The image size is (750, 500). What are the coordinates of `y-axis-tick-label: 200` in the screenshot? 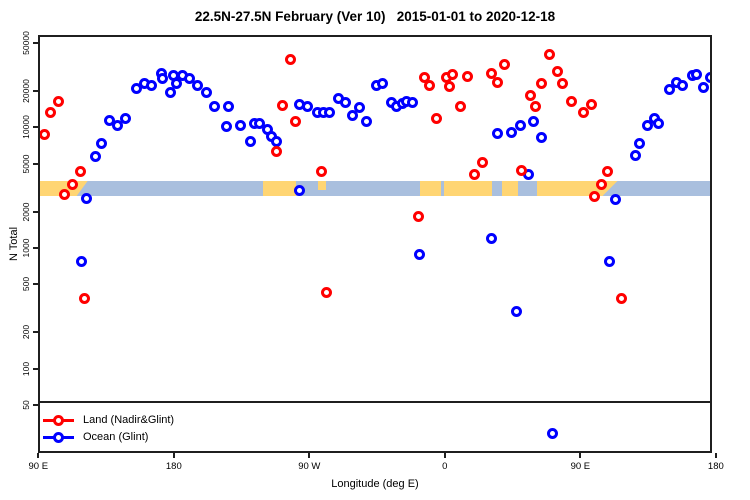 It's located at (26, 332).